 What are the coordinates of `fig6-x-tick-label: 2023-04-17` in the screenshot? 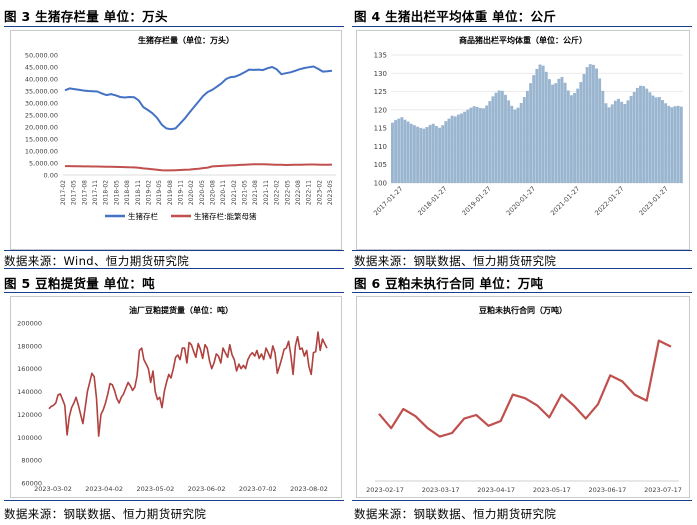 It's located at (496, 490).